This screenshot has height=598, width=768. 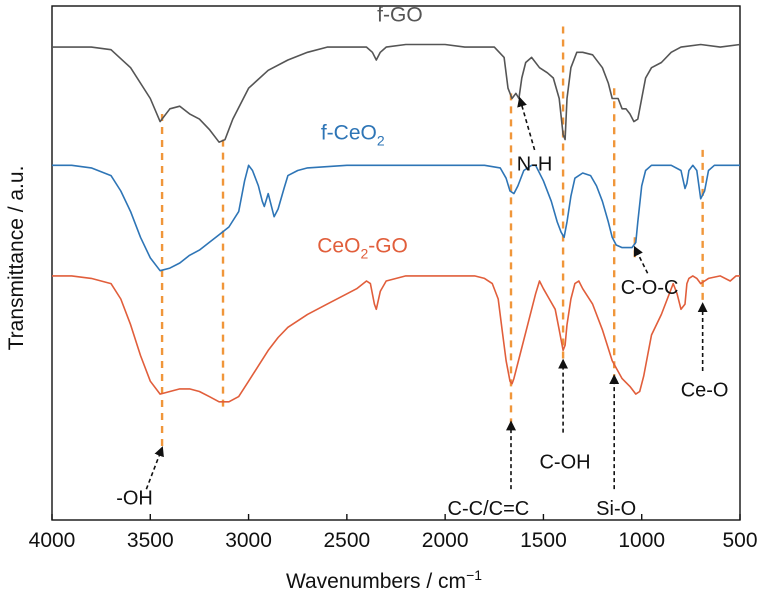 I want to click on series-label: f-GO, so click(x=400, y=14).